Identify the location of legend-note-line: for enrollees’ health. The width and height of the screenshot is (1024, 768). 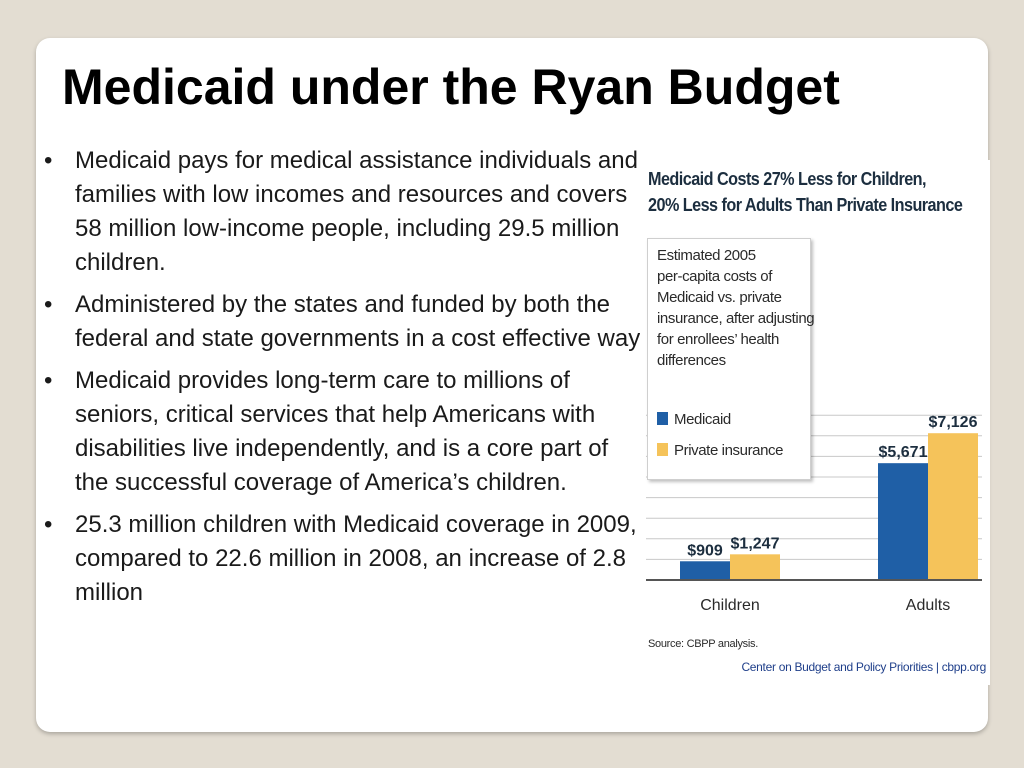
(718, 339).